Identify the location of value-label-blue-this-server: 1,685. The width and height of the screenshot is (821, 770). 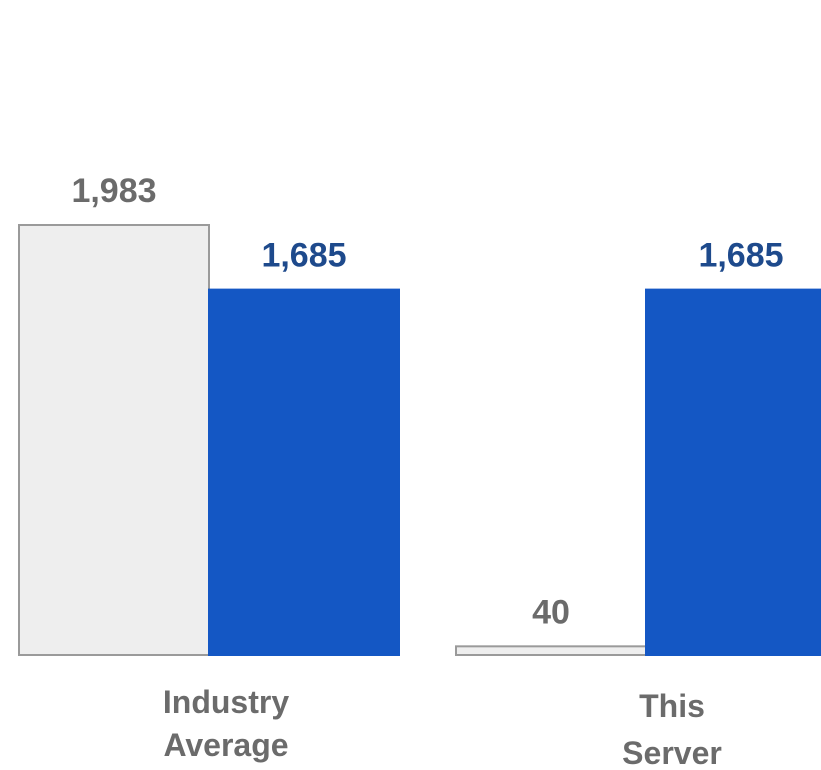
(740, 256).